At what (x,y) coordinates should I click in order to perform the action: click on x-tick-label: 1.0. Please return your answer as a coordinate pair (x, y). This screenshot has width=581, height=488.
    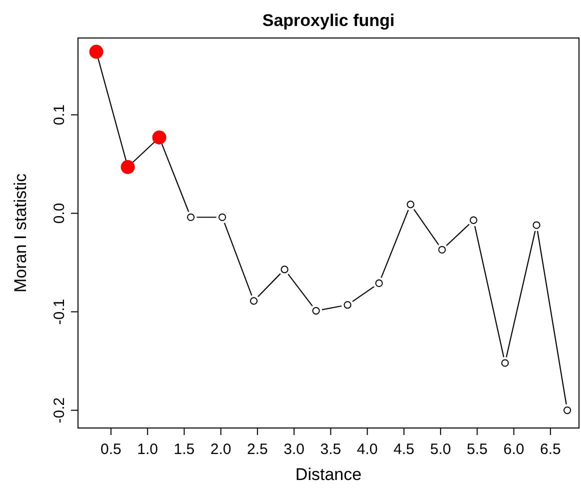
    Looking at the image, I should click on (147, 449).